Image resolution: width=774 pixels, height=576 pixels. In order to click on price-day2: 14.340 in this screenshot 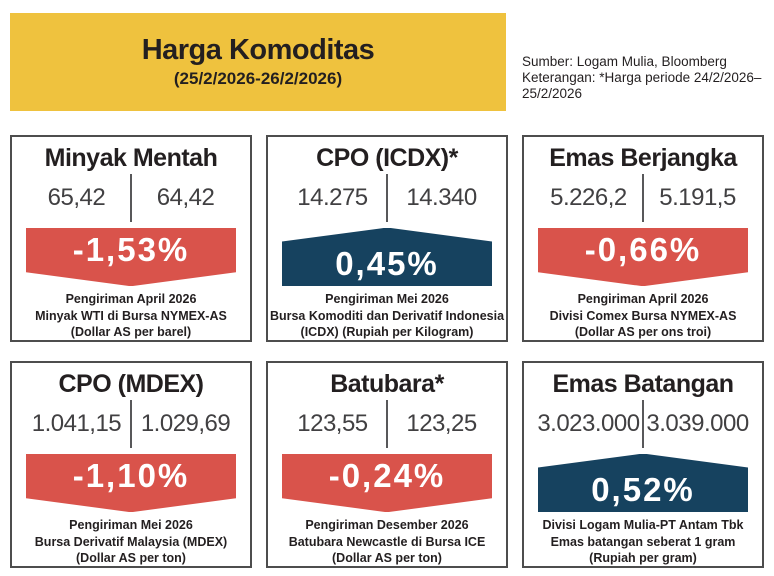, I will do `click(441, 198)`.